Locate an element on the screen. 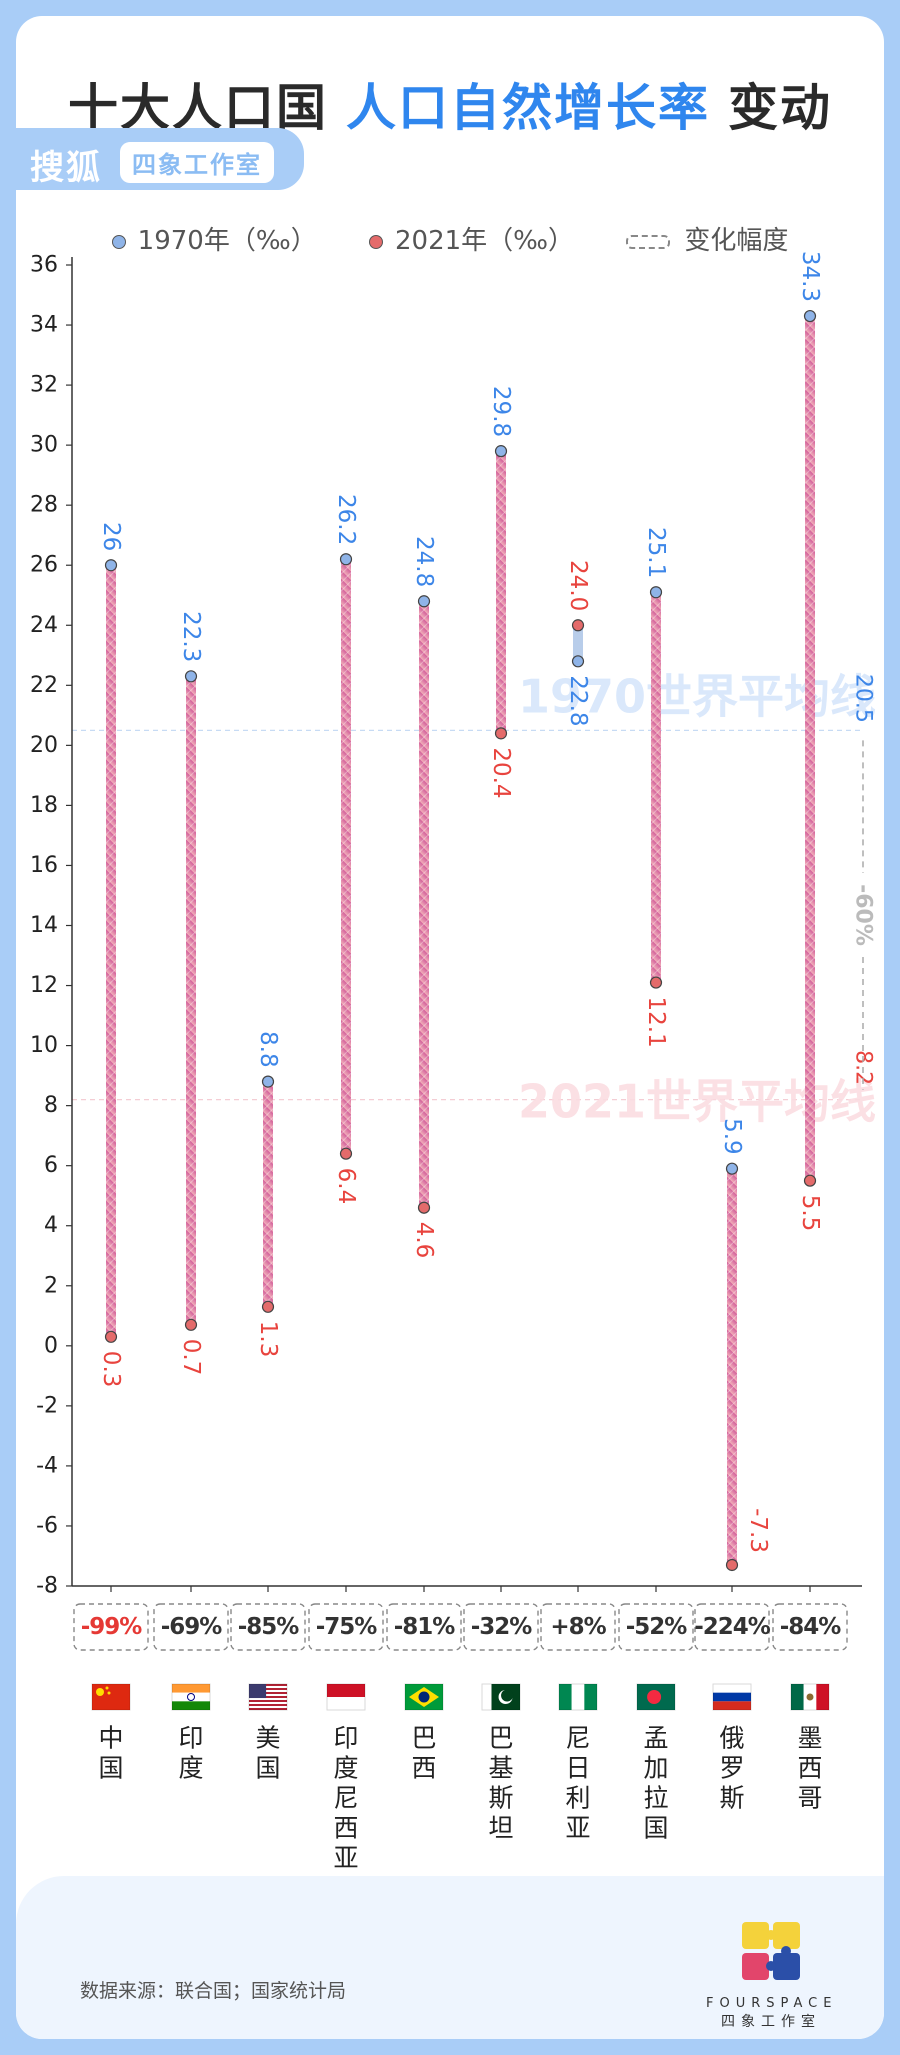 This screenshot has height=2055, width=900. country-name-7: 拉 is located at coordinates (655, 1798).